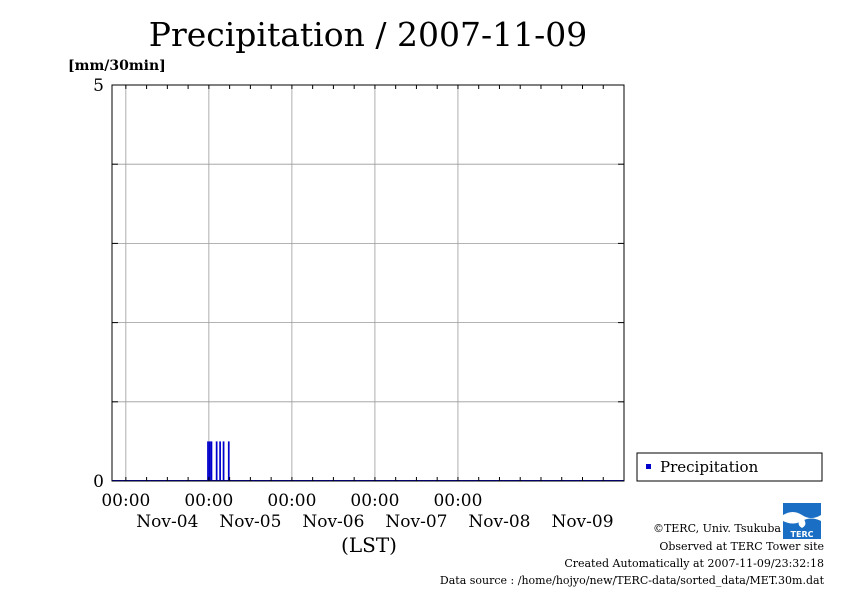 The width and height of the screenshot is (842, 595). Describe the element at coordinates (499, 522) in the screenshot. I see `x-date-label: Nov-08` at that location.